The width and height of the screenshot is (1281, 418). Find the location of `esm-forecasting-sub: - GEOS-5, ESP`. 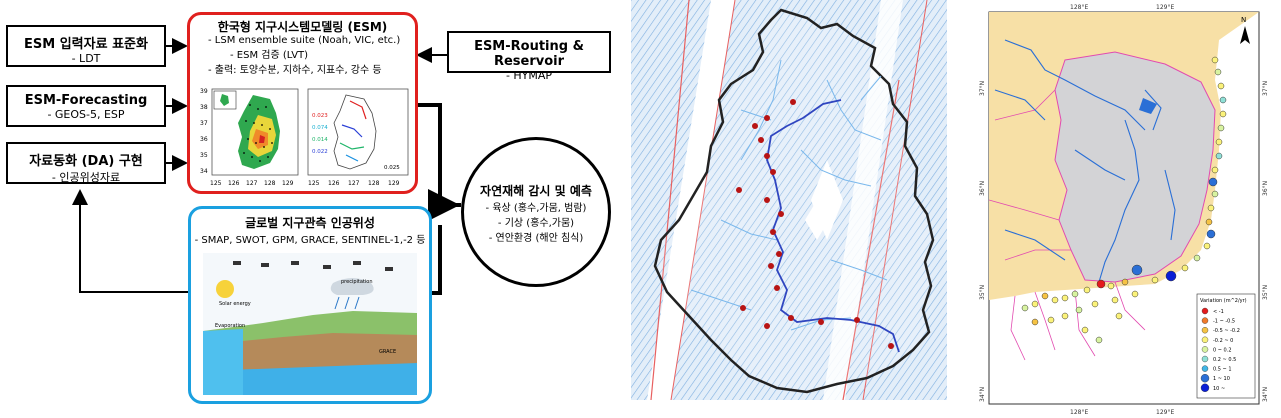

esm-forecasting-sub: - GEOS-5, ESP is located at coordinates (86, 114).